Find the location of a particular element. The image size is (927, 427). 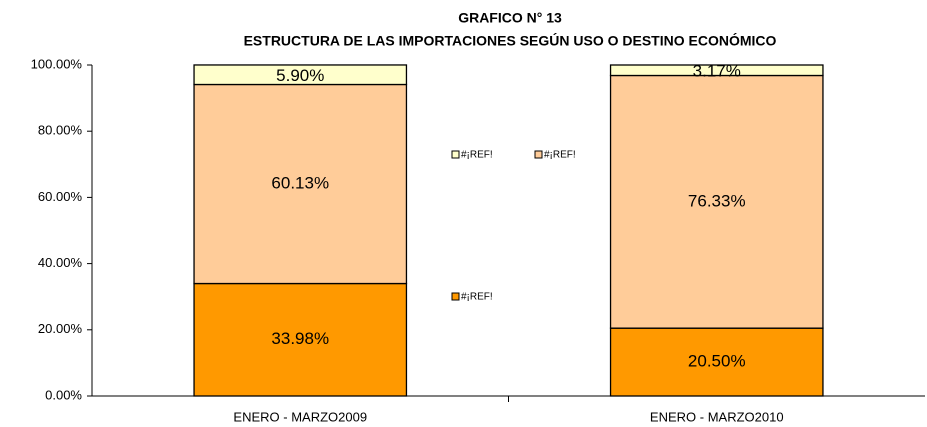

y-tick-label: 20.00% is located at coordinates (60, 328).